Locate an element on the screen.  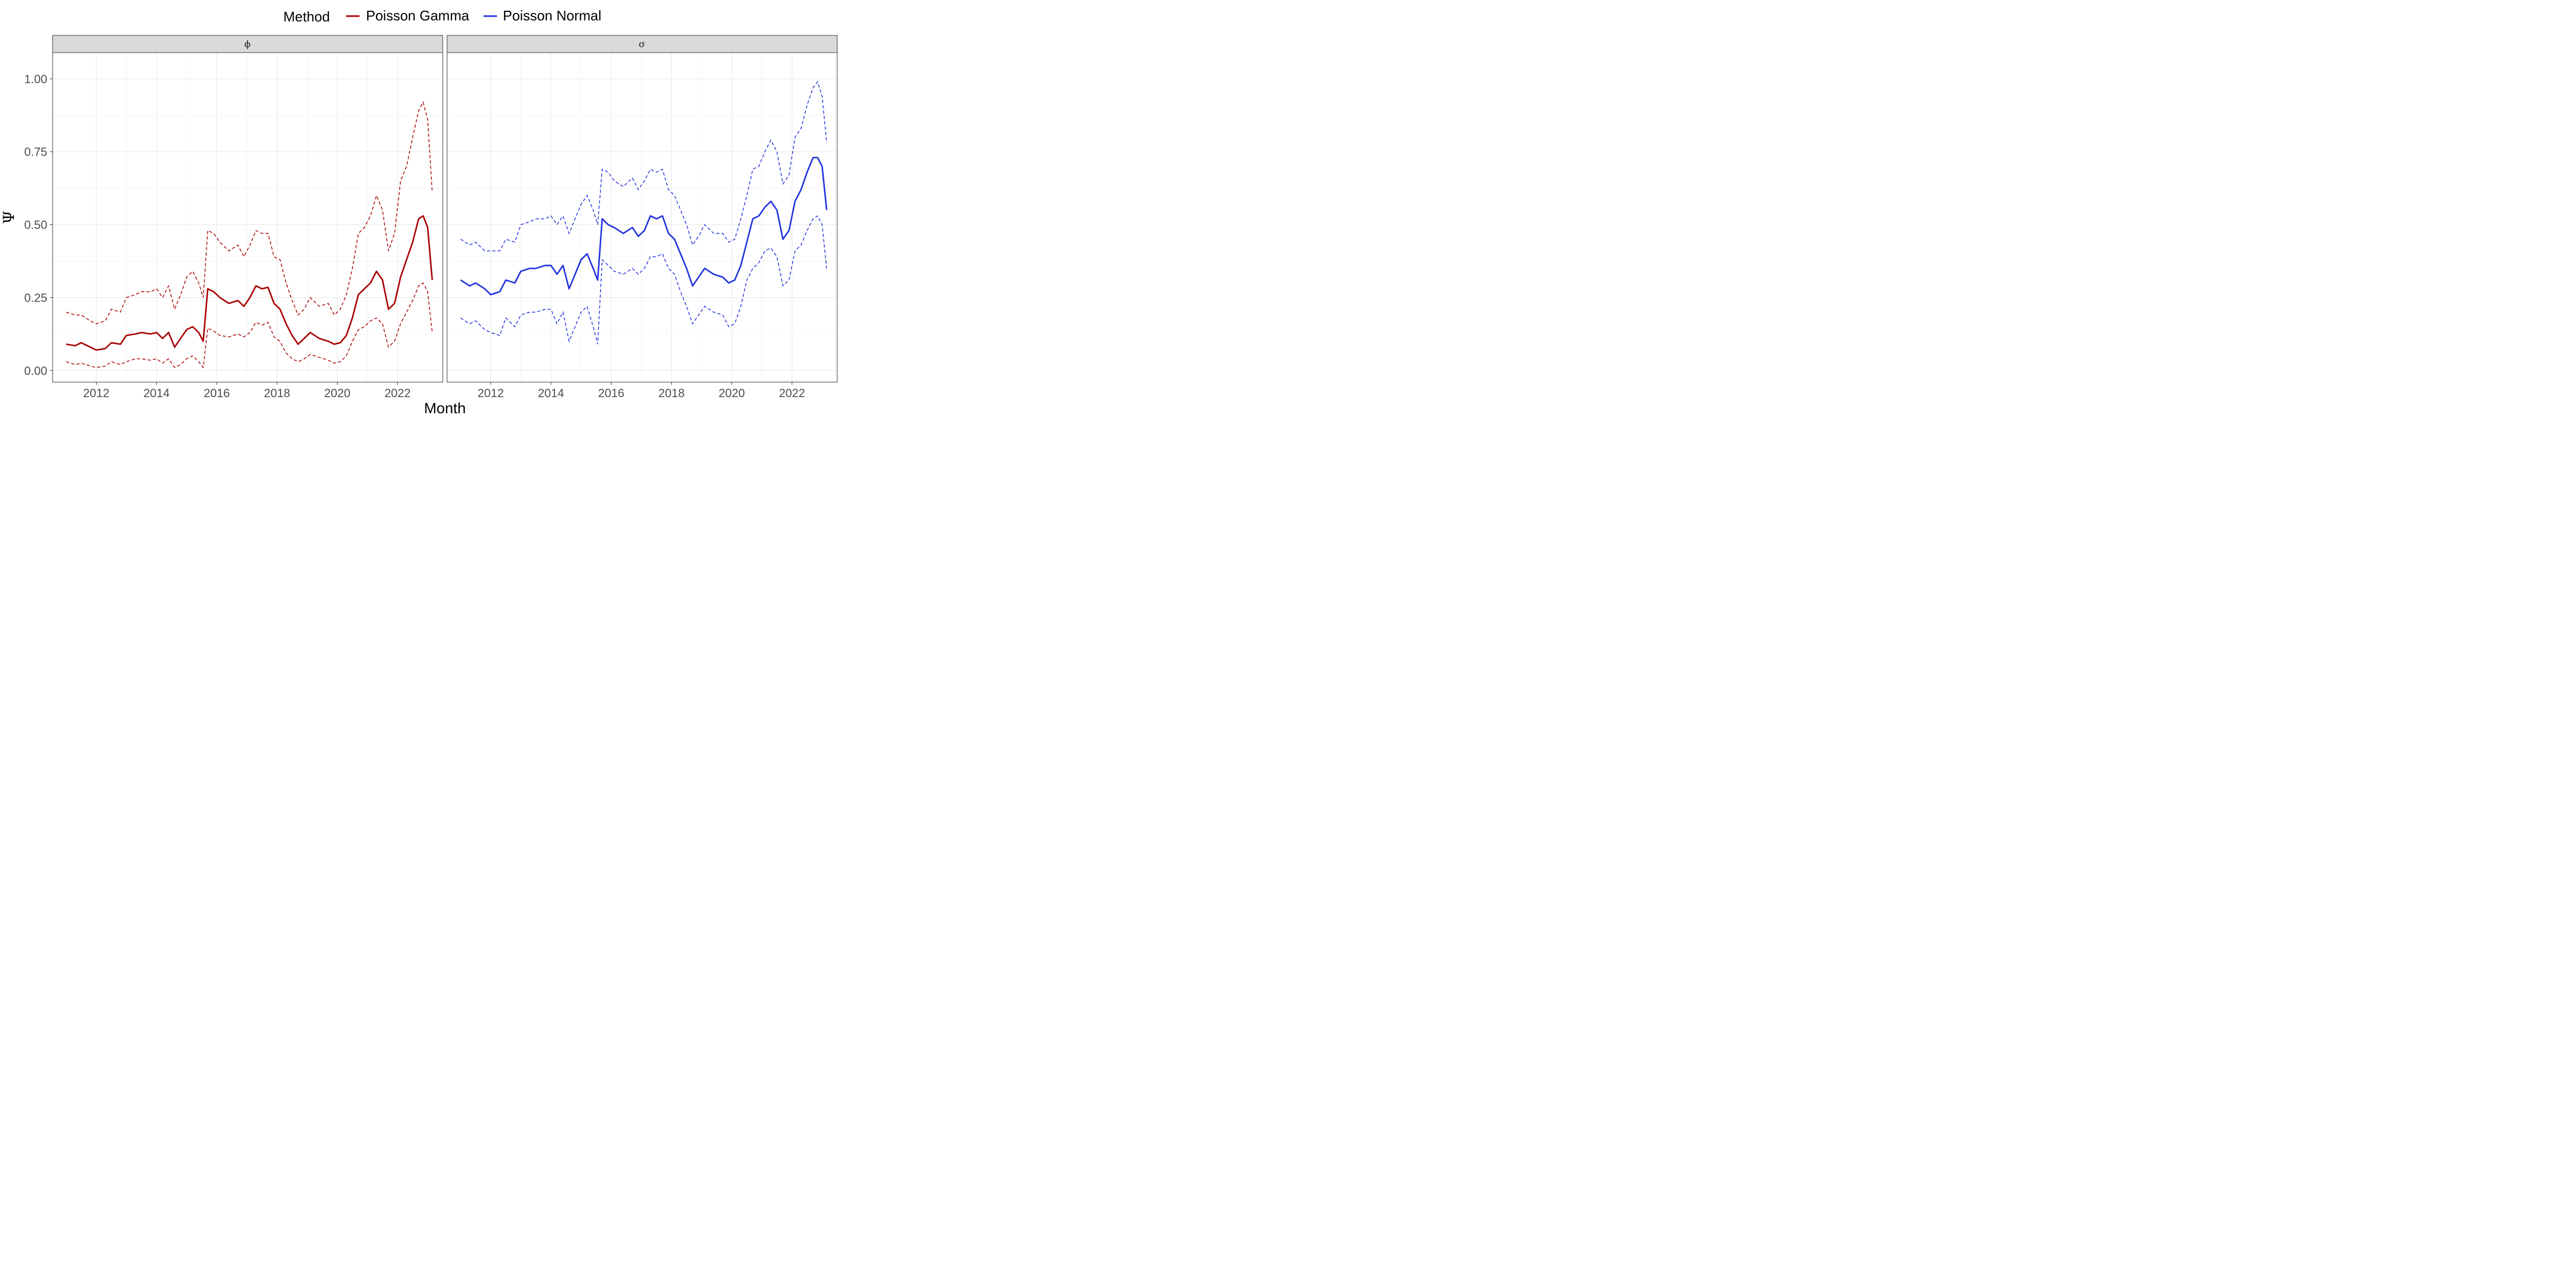
panel-sigma-strip is located at coordinates (642, 44).